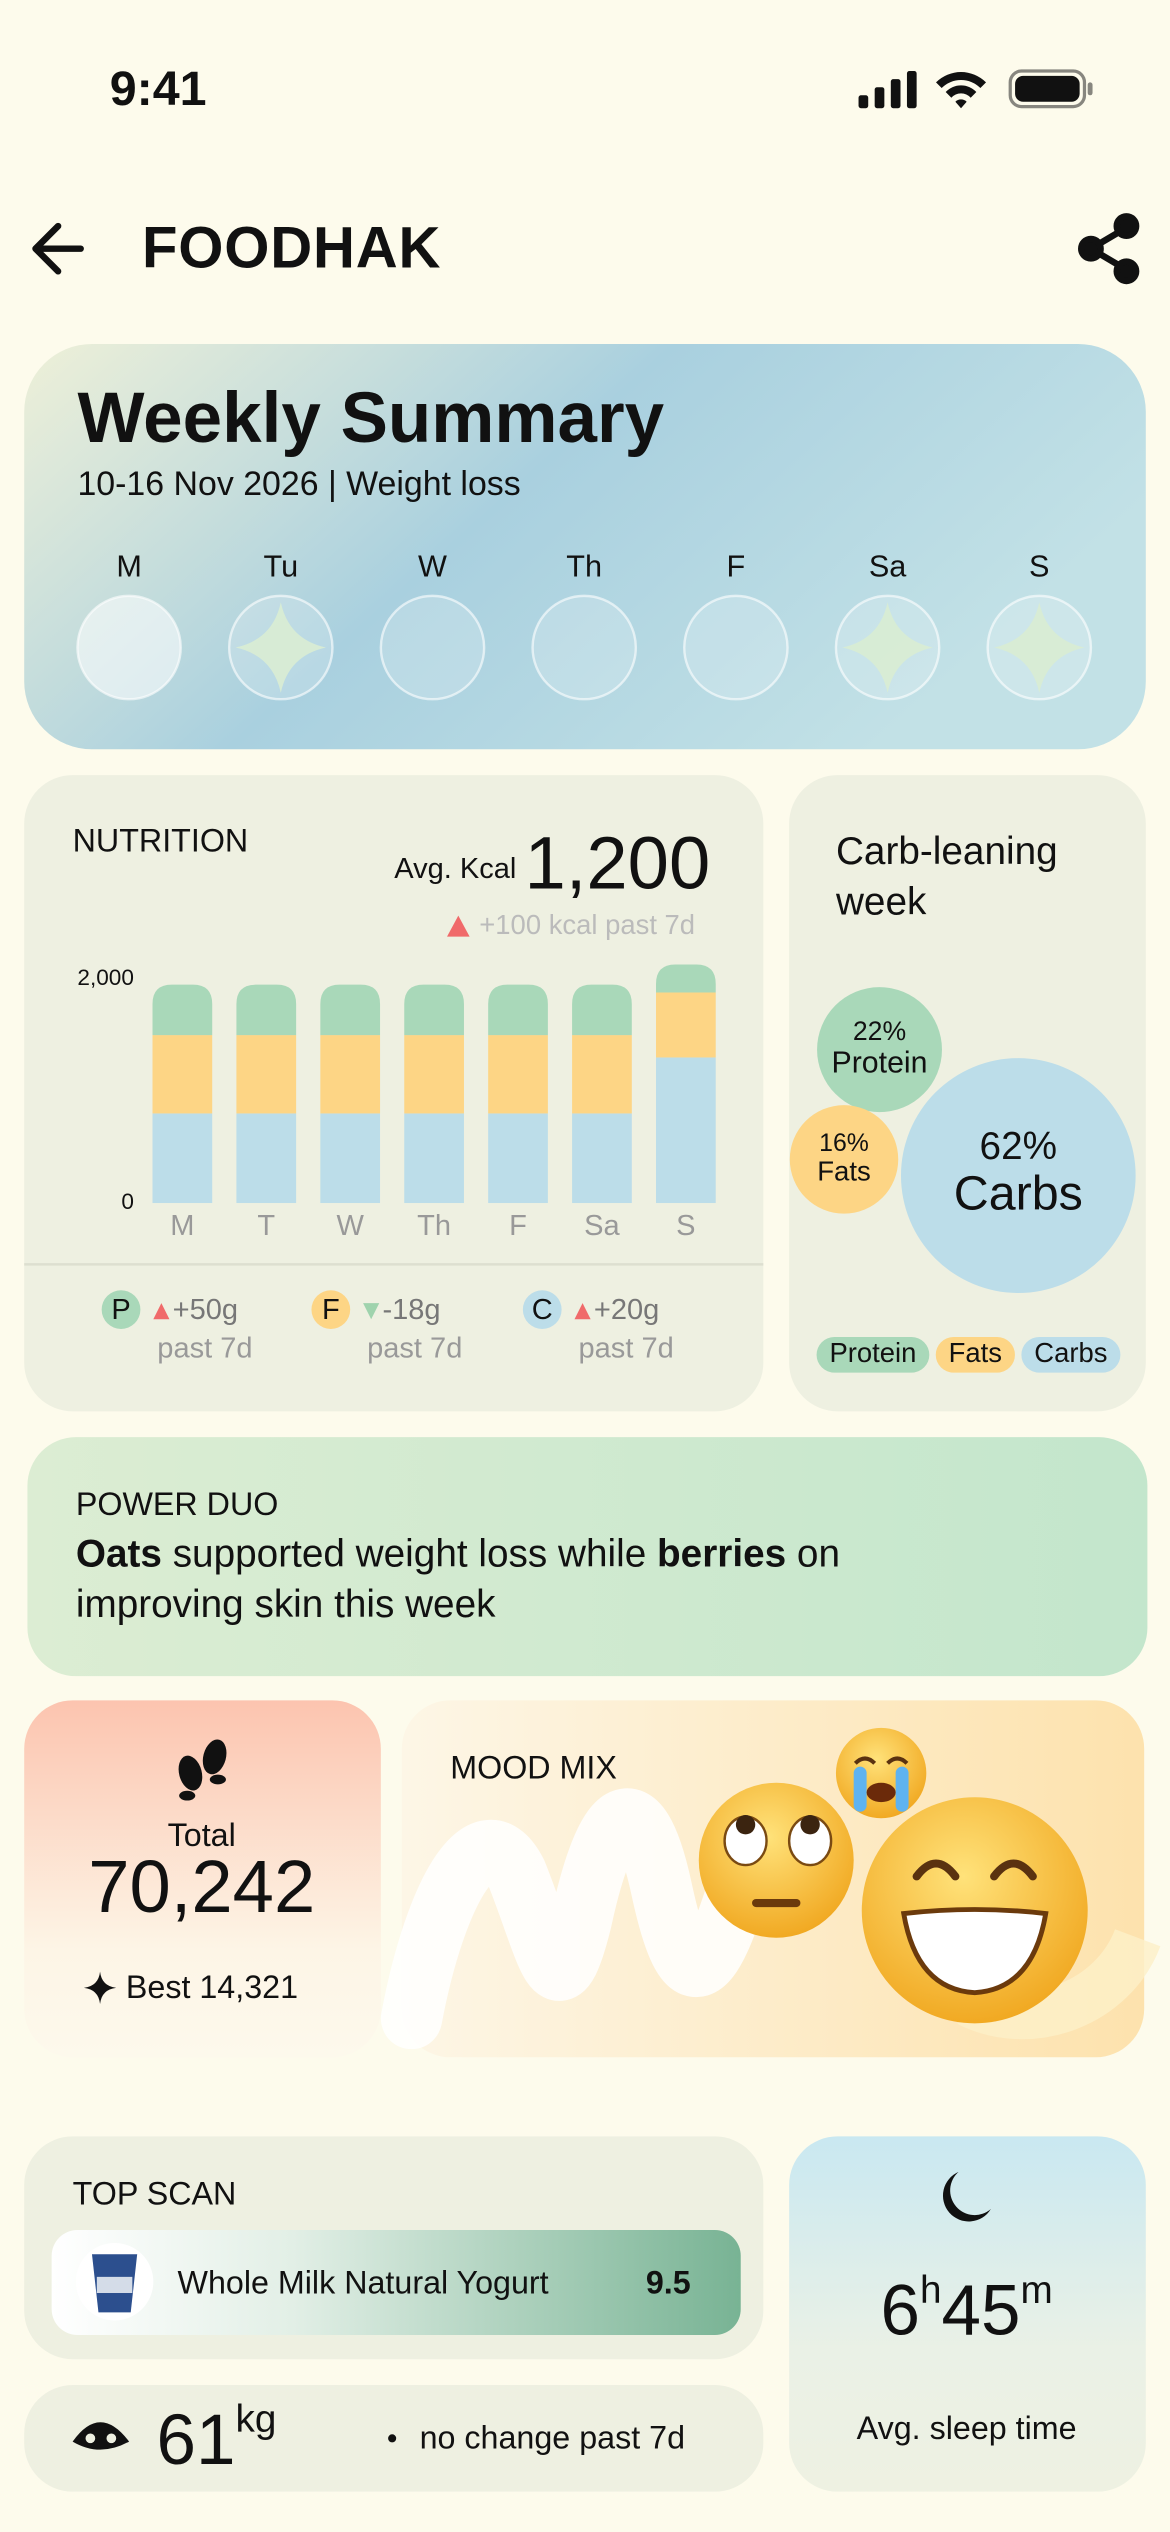  I want to click on macro-name: Protein, so click(880, 1062).